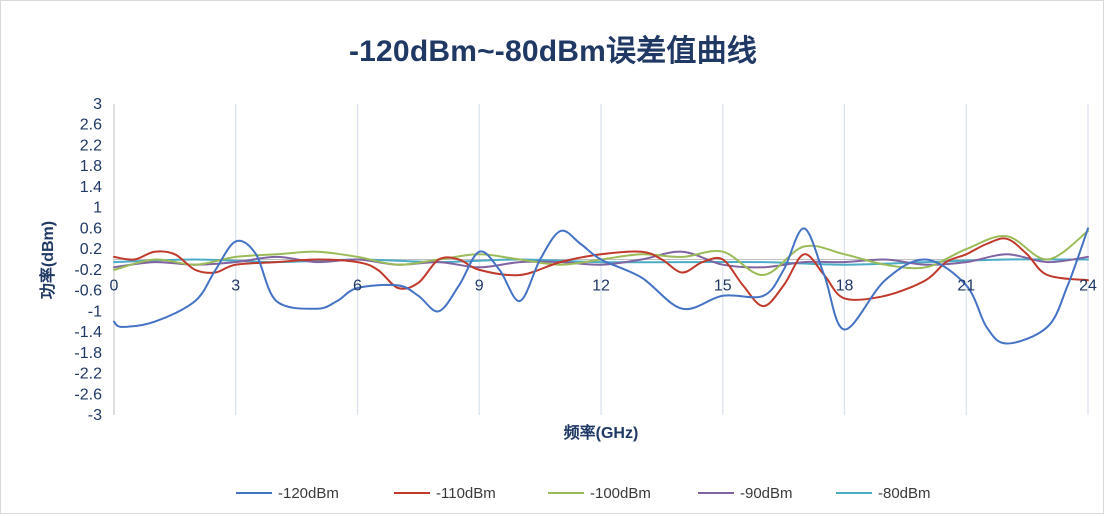  What do you see at coordinates (88, 394) in the screenshot?
I see `y-tick-label: -2.6` at bounding box center [88, 394].